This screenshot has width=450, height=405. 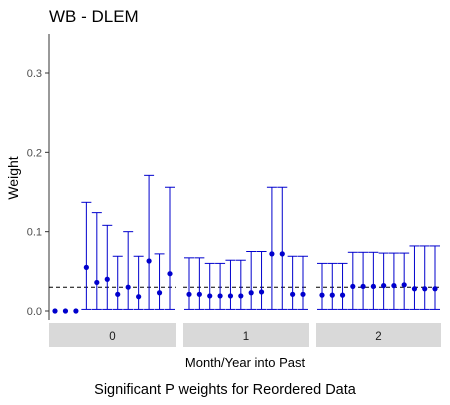 What do you see at coordinates (225, 390) in the screenshot?
I see `chart-caption: Significant P weights for Reordered Data` at bounding box center [225, 390].